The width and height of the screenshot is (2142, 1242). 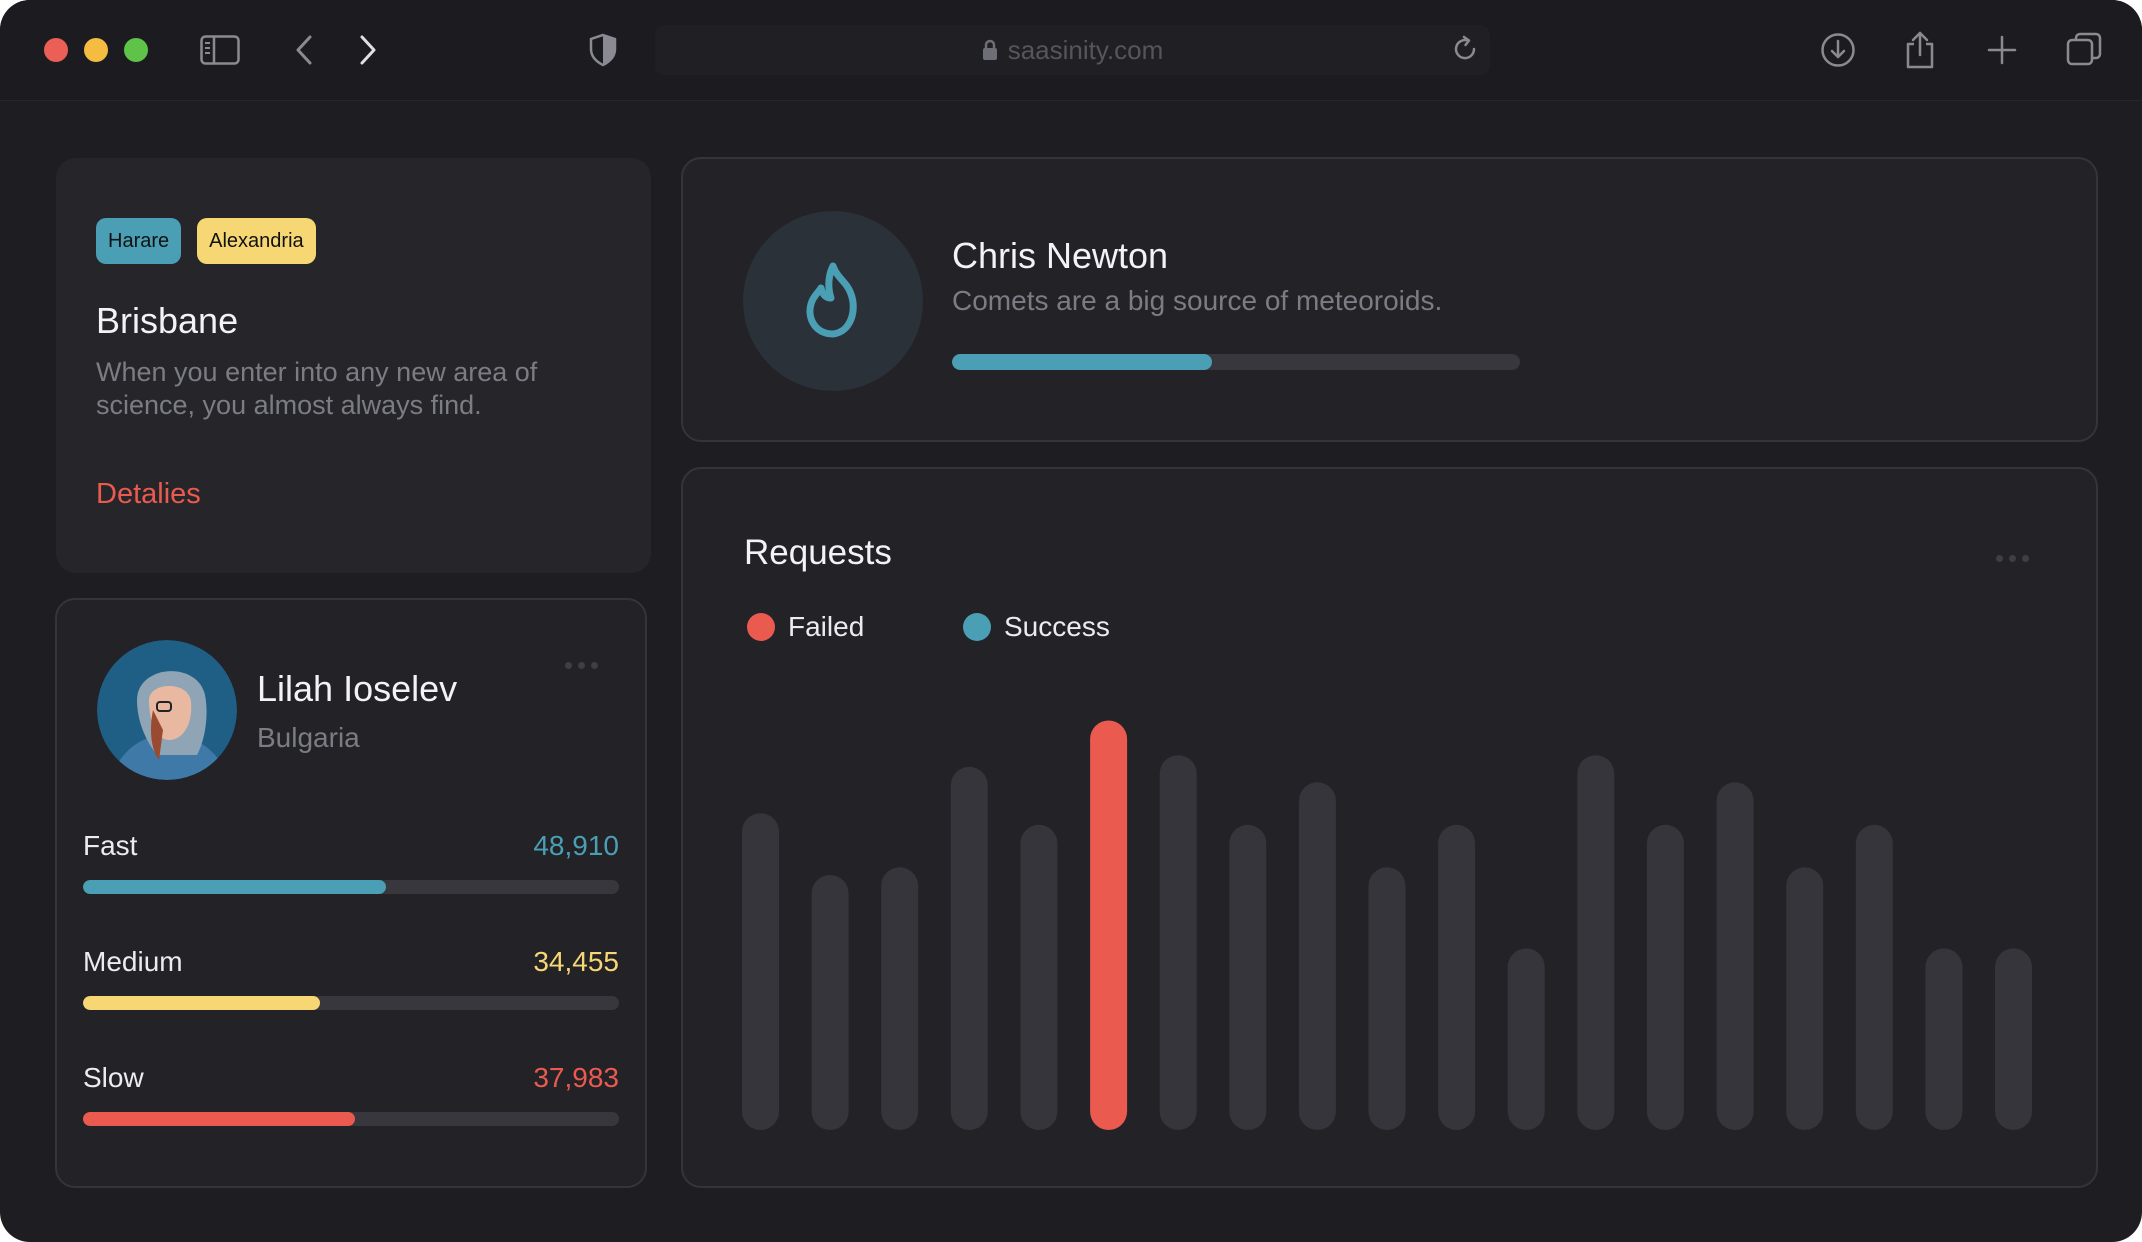 I want to click on stat-fast-bar, so click(x=351, y=887).